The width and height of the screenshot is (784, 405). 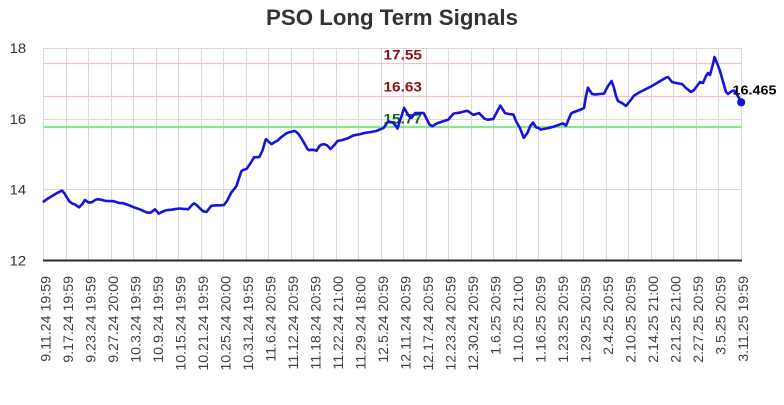 What do you see at coordinates (631, 319) in the screenshot?
I see `svg-text: 2.10.25 20:59` at bounding box center [631, 319].